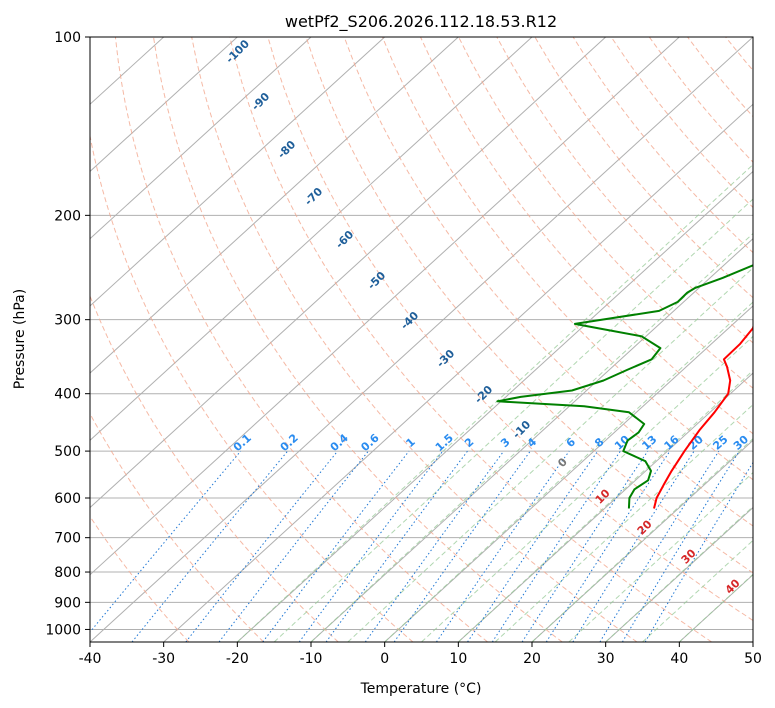 This screenshot has width=775, height=708. What do you see at coordinates (67, 321) in the screenshot?
I see `y-tick-label: 300` at bounding box center [67, 321].